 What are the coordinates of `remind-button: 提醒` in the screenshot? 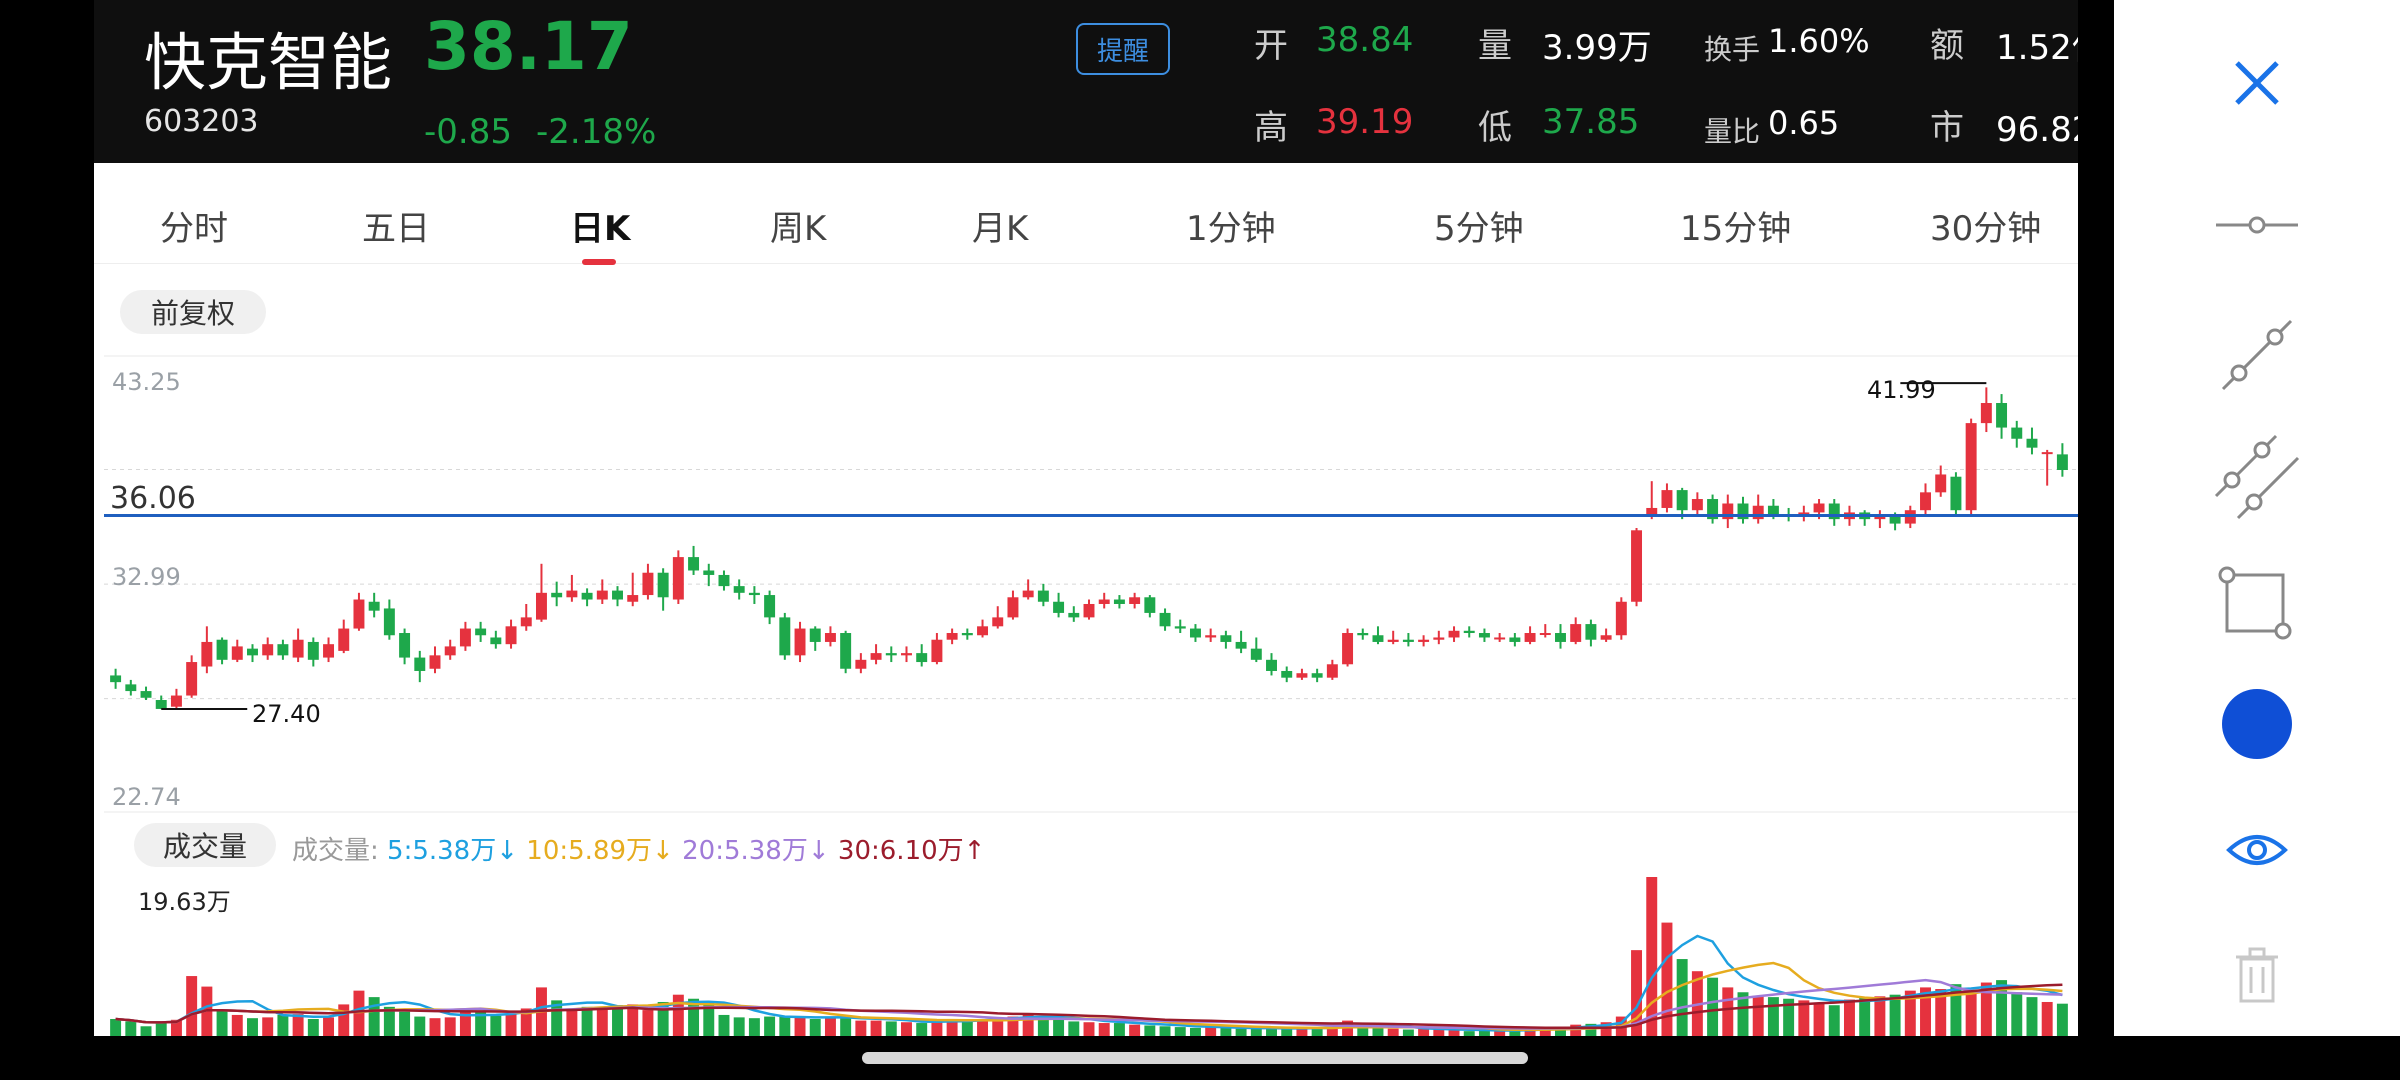 It's located at (1123, 49).